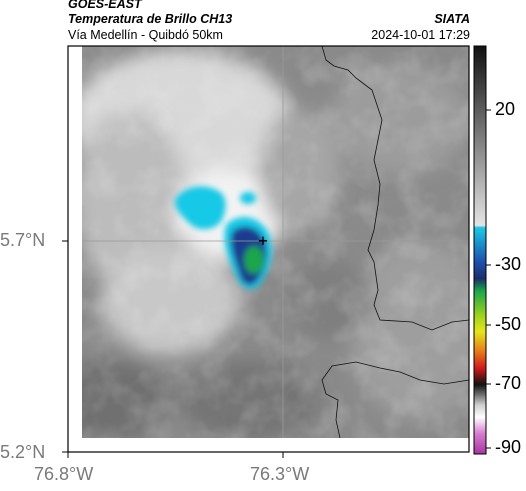 The width and height of the screenshot is (526, 491). Describe the element at coordinates (508, 447) in the screenshot. I see `colorbar-tick-label: -90` at that location.